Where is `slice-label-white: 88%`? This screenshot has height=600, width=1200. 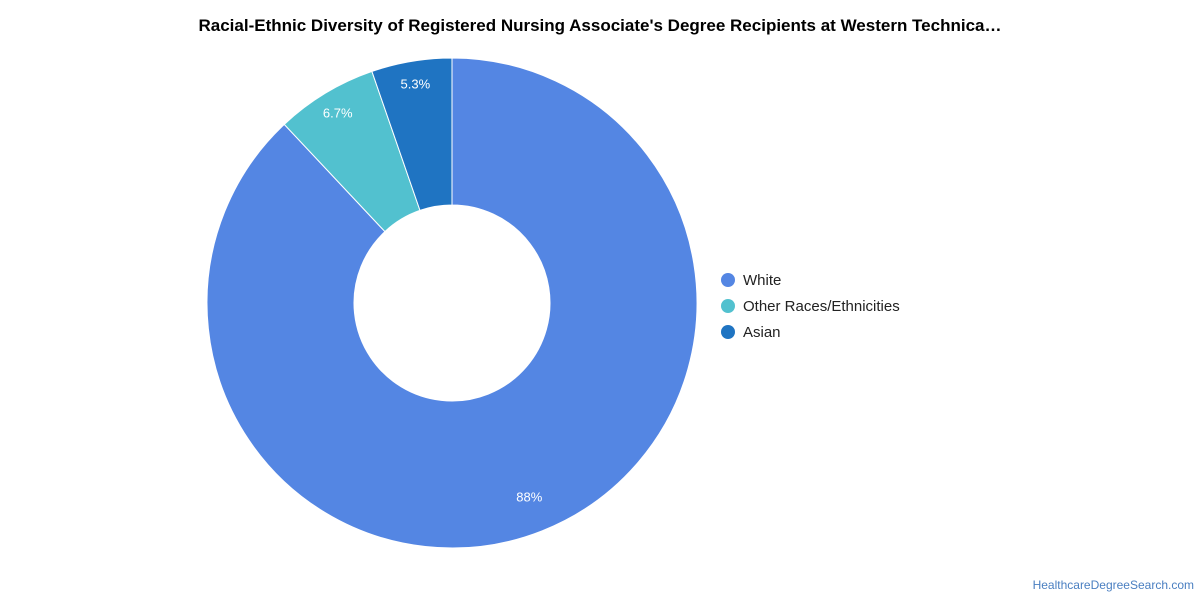 slice-label-white: 88% is located at coordinates (529, 497).